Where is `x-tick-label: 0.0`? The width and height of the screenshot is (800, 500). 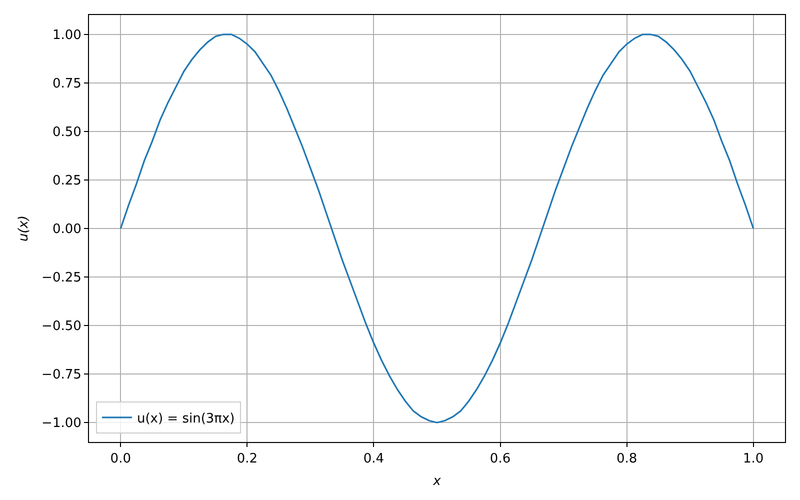
x-tick-label: 0.0 is located at coordinates (120, 459).